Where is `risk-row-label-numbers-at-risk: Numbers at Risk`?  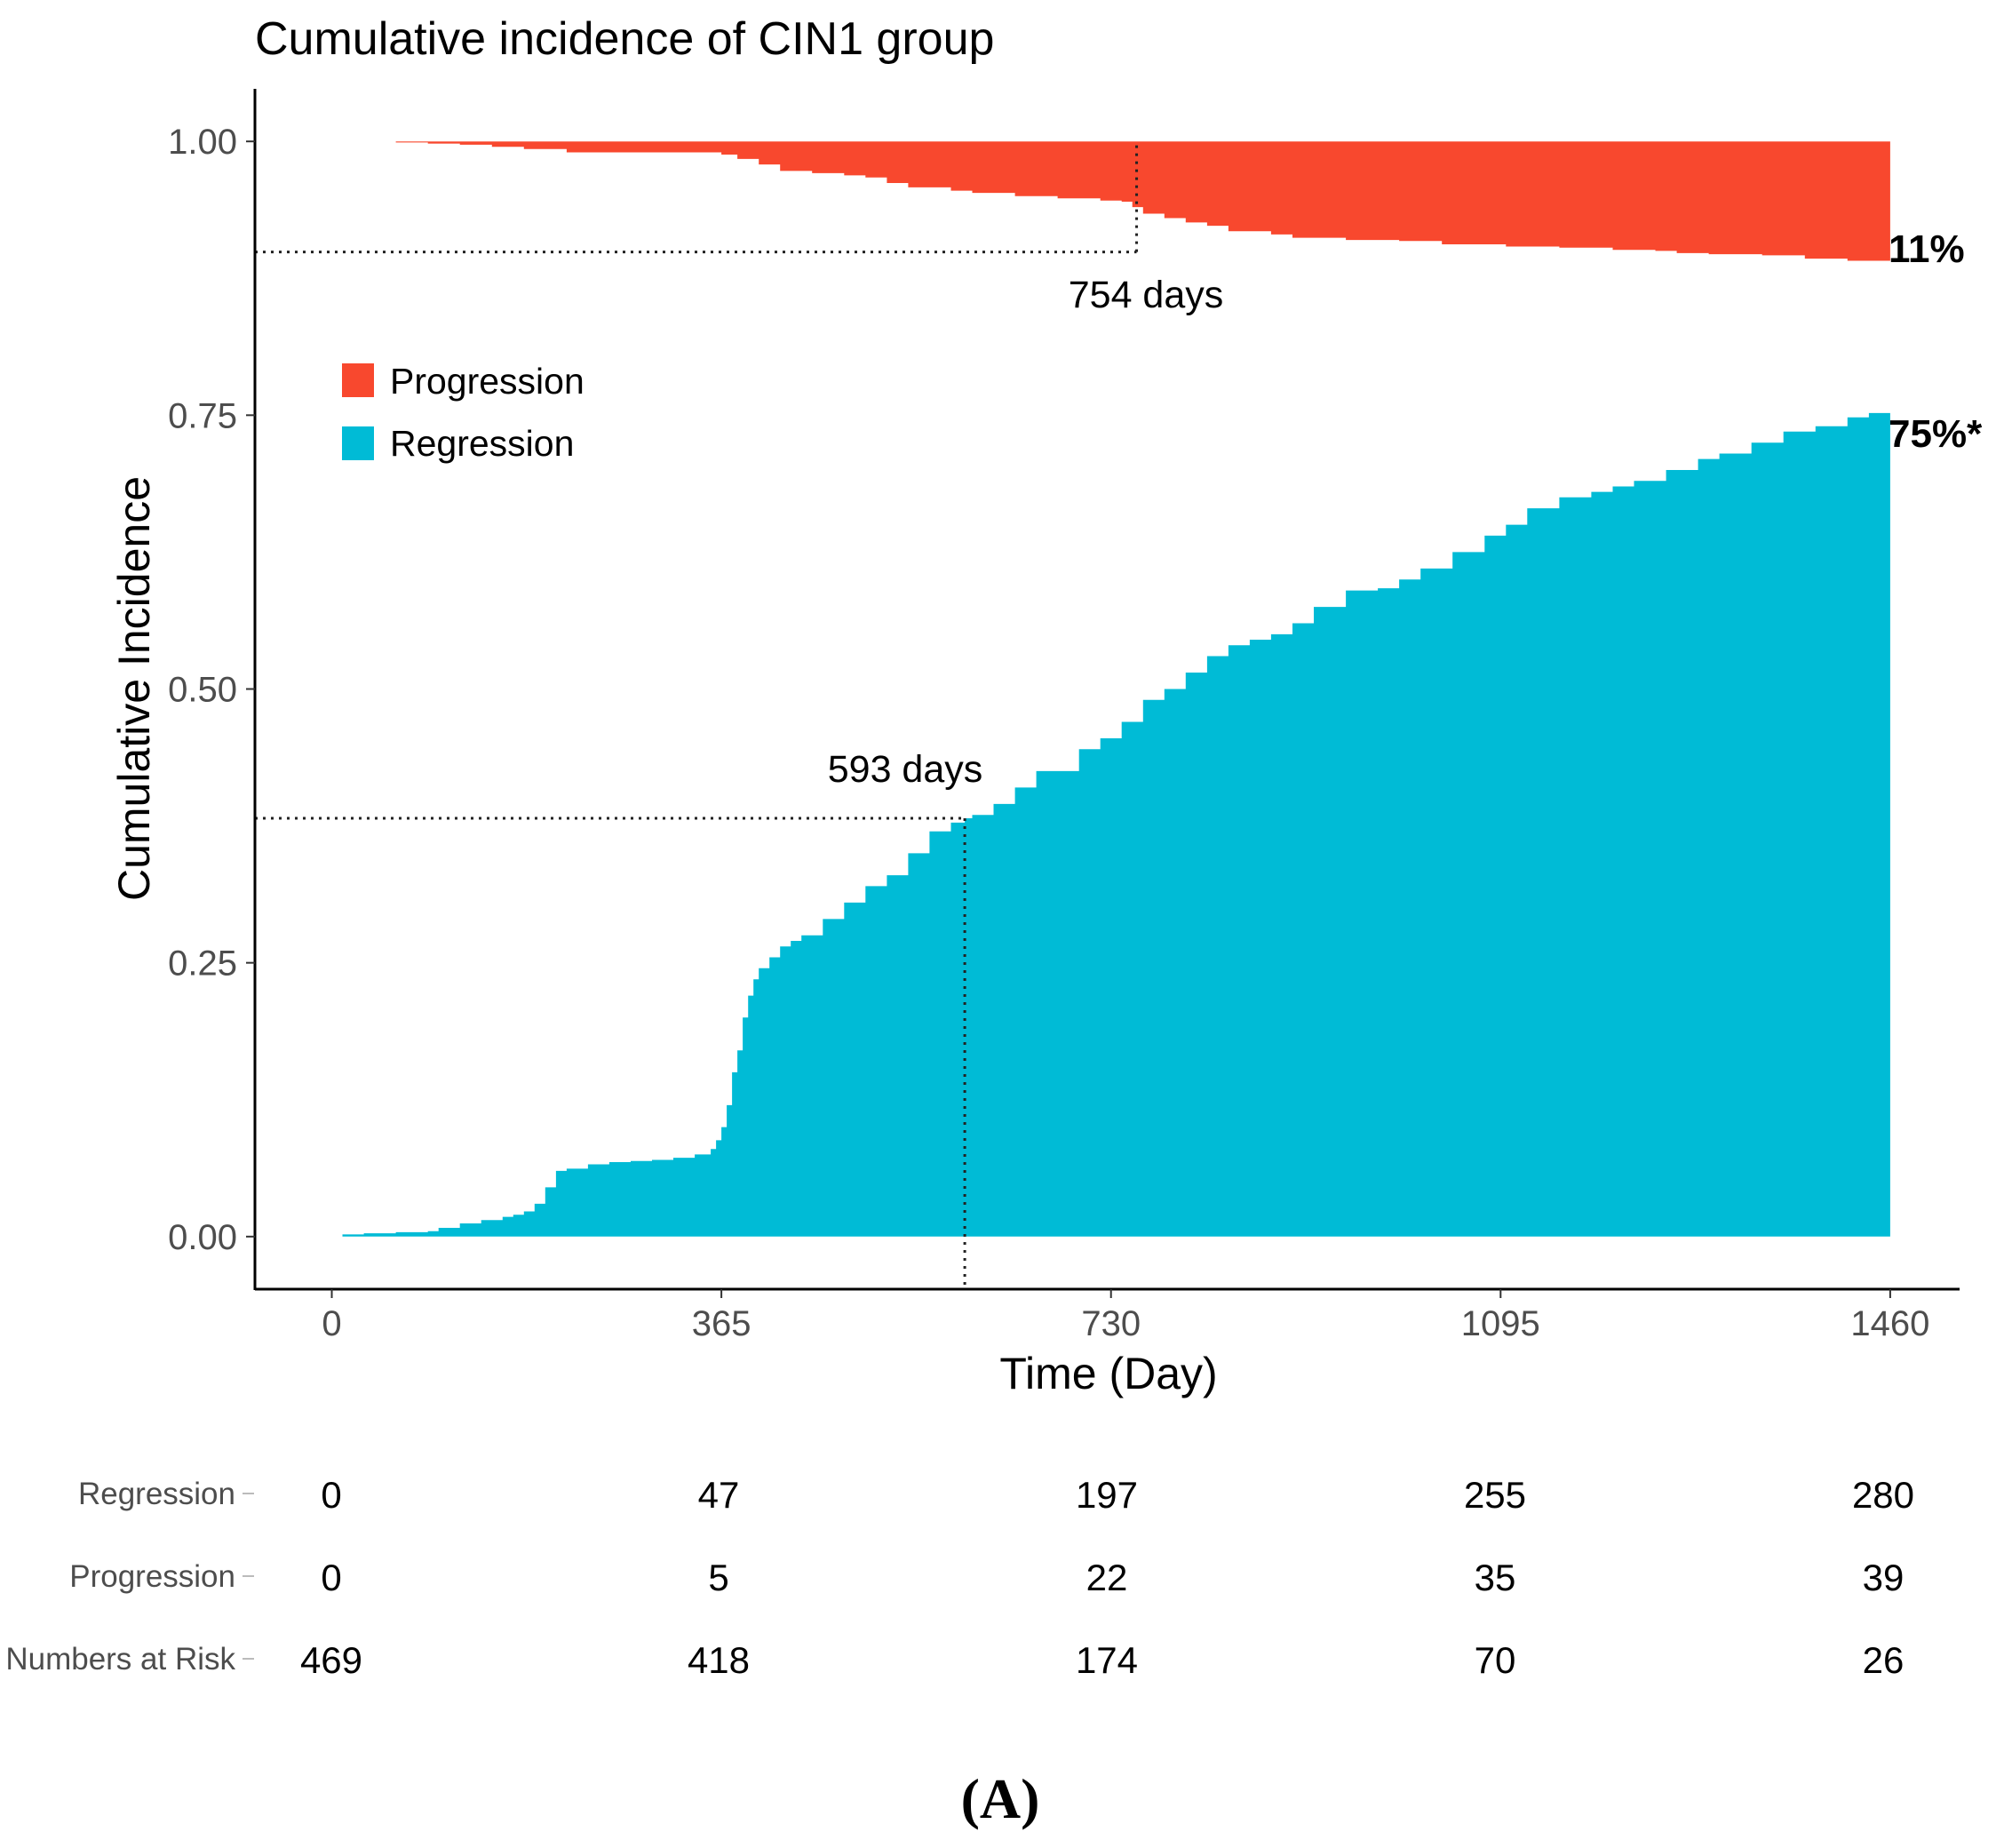 risk-row-label-numbers-at-risk: Numbers at Risk is located at coordinates (120, 1659).